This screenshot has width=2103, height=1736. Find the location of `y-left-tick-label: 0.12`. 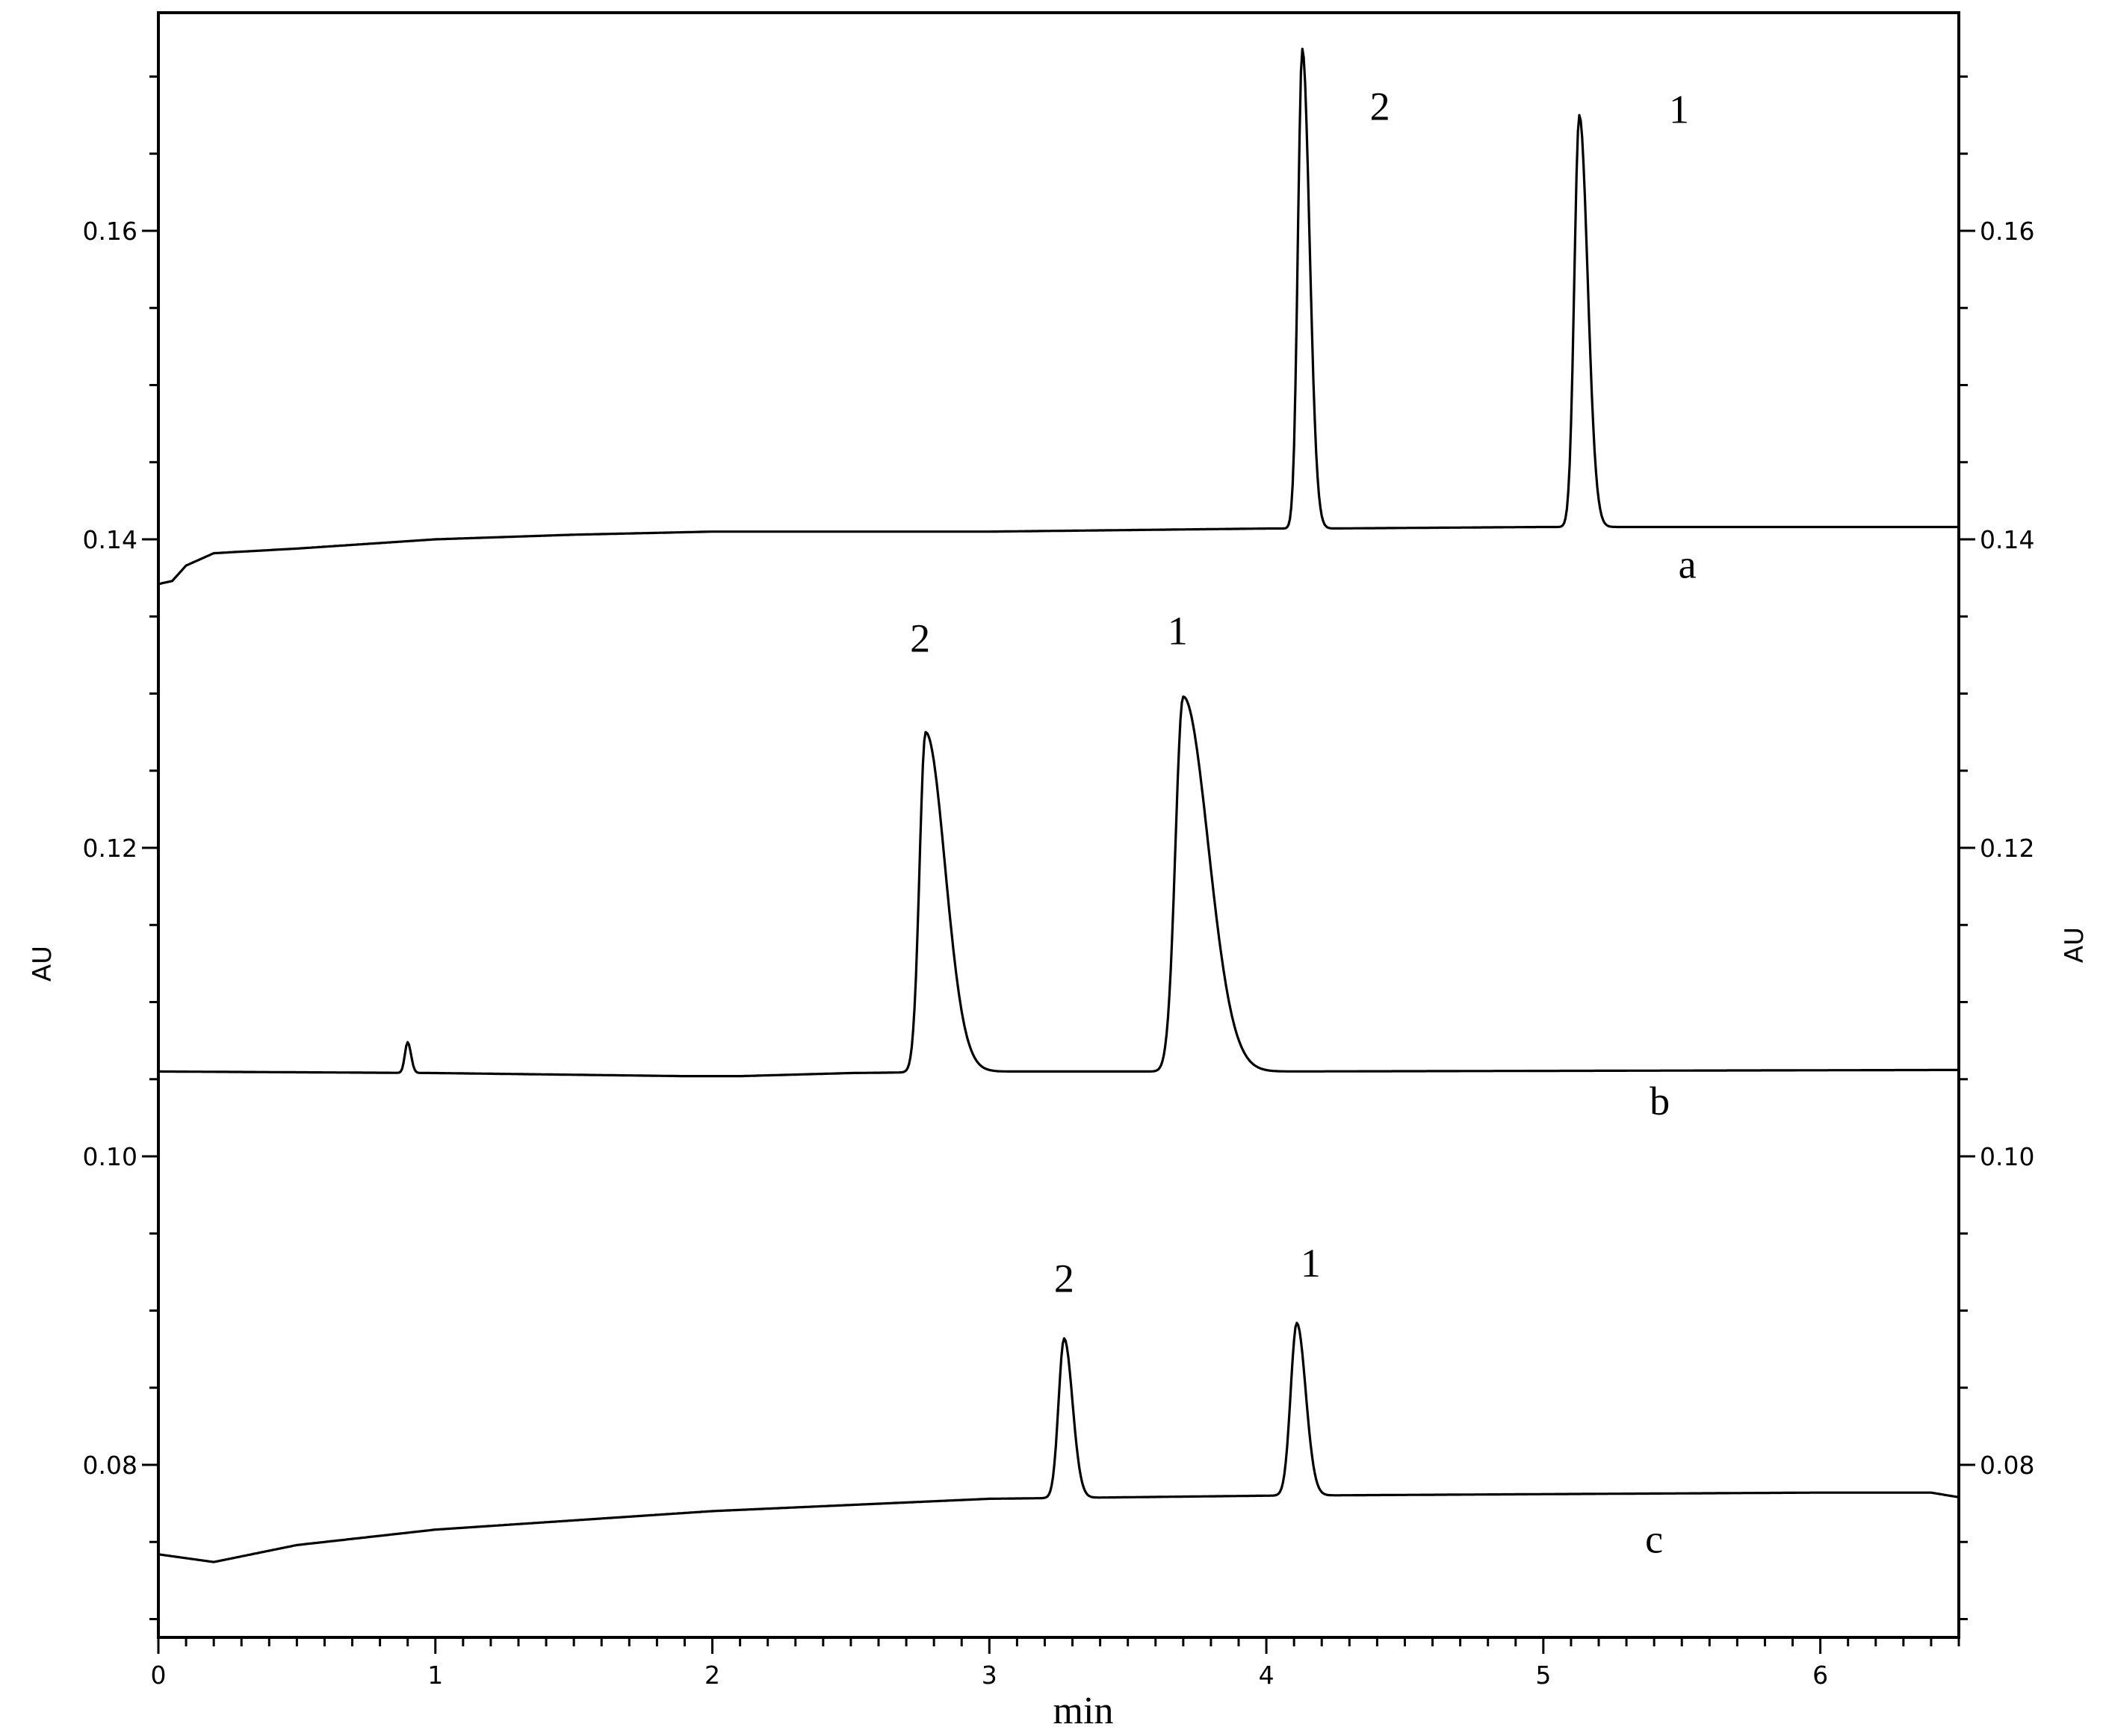

y-left-tick-label: 0.12 is located at coordinates (110, 848).